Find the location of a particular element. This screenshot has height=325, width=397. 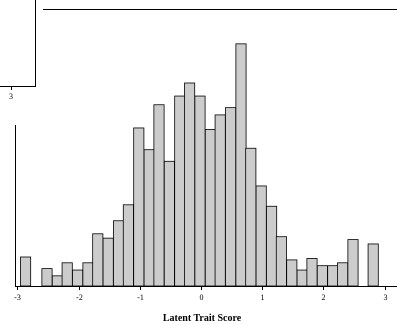

x-tick-label: 0 is located at coordinates (202, 297).